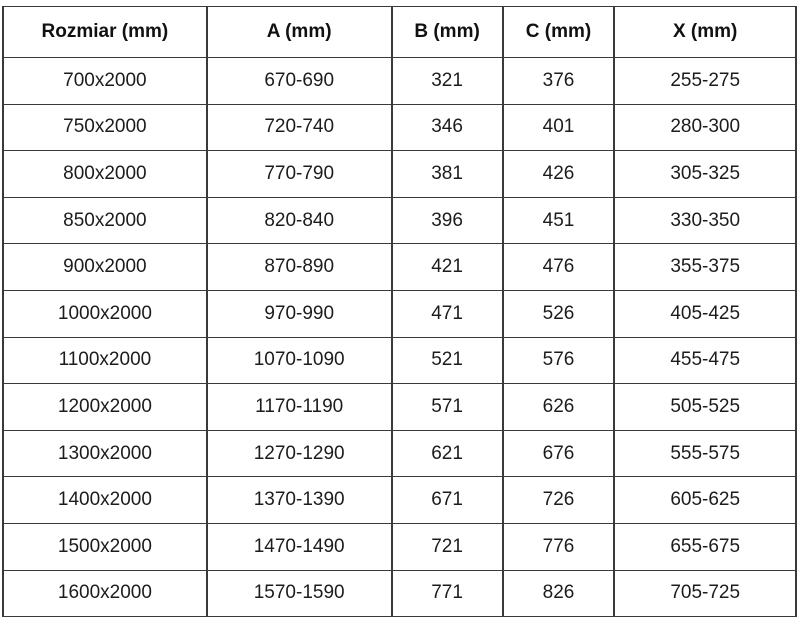  Describe the element at coordinates (299, 127) in the screenshot. I see `table-cell: 720-740` at that location.